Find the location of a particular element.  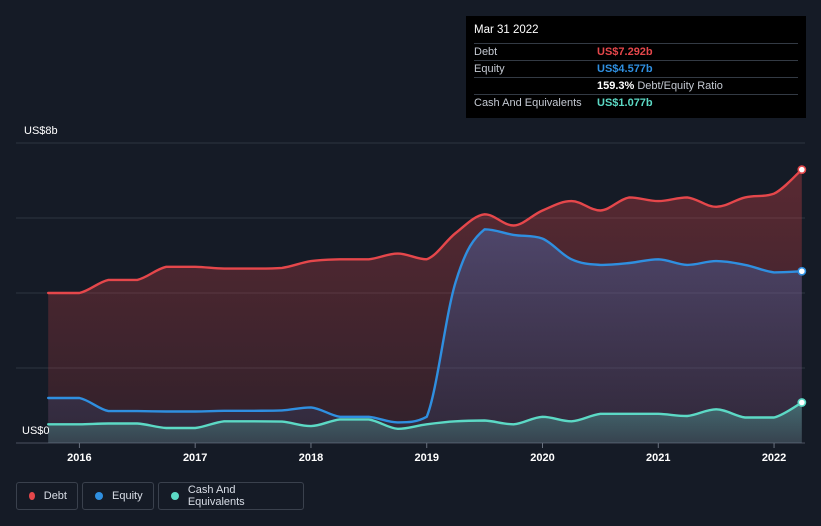

tooltip-row-debt: Debt US$7.292b is located at coordinates (636, 51).